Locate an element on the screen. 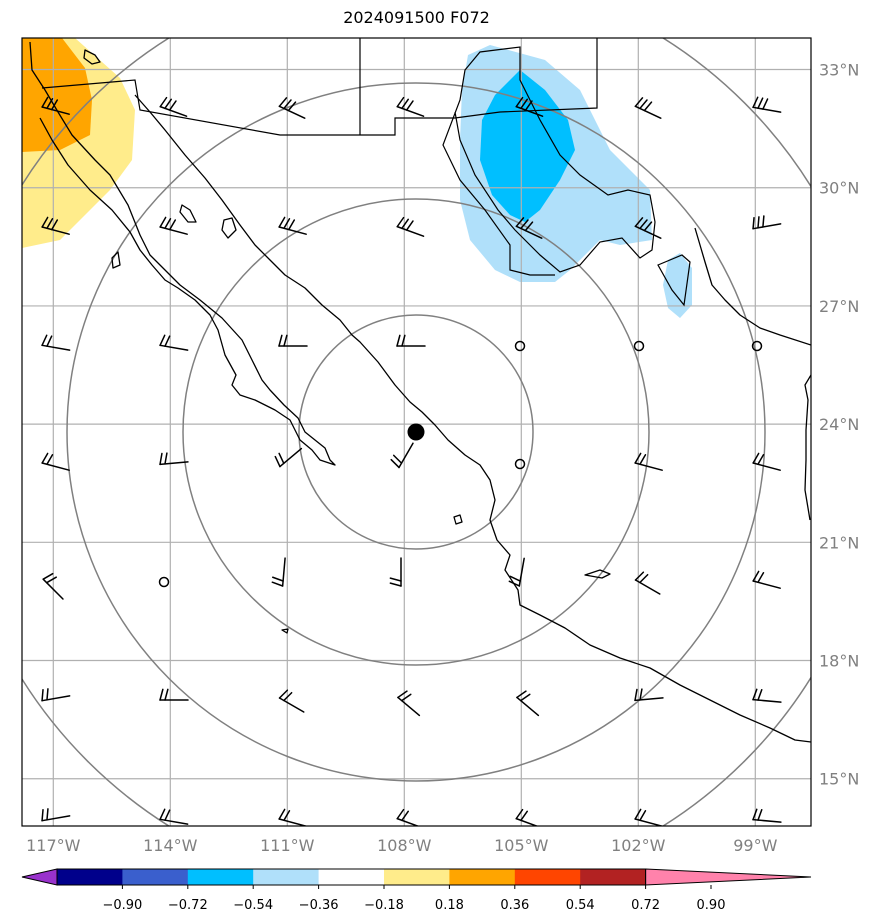 Image resolution: width=881 pixels, height=924 pixels. colorbar-tick-label: 0.18 is located at coordinates (449, 905).